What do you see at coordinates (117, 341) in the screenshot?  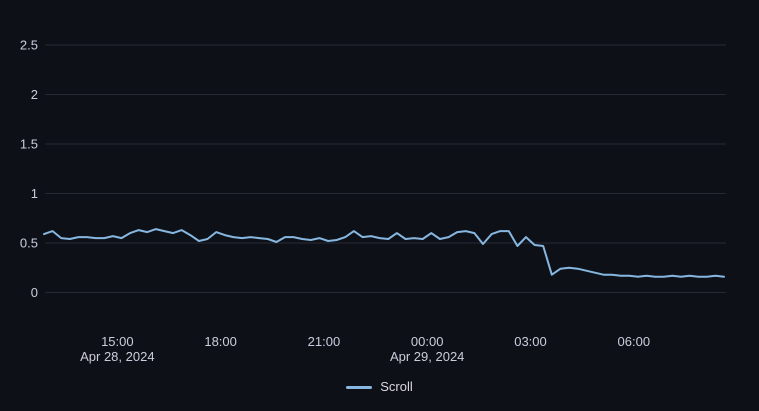 I see `x-tick-label: 15:00` at bounding box center [117, 341].